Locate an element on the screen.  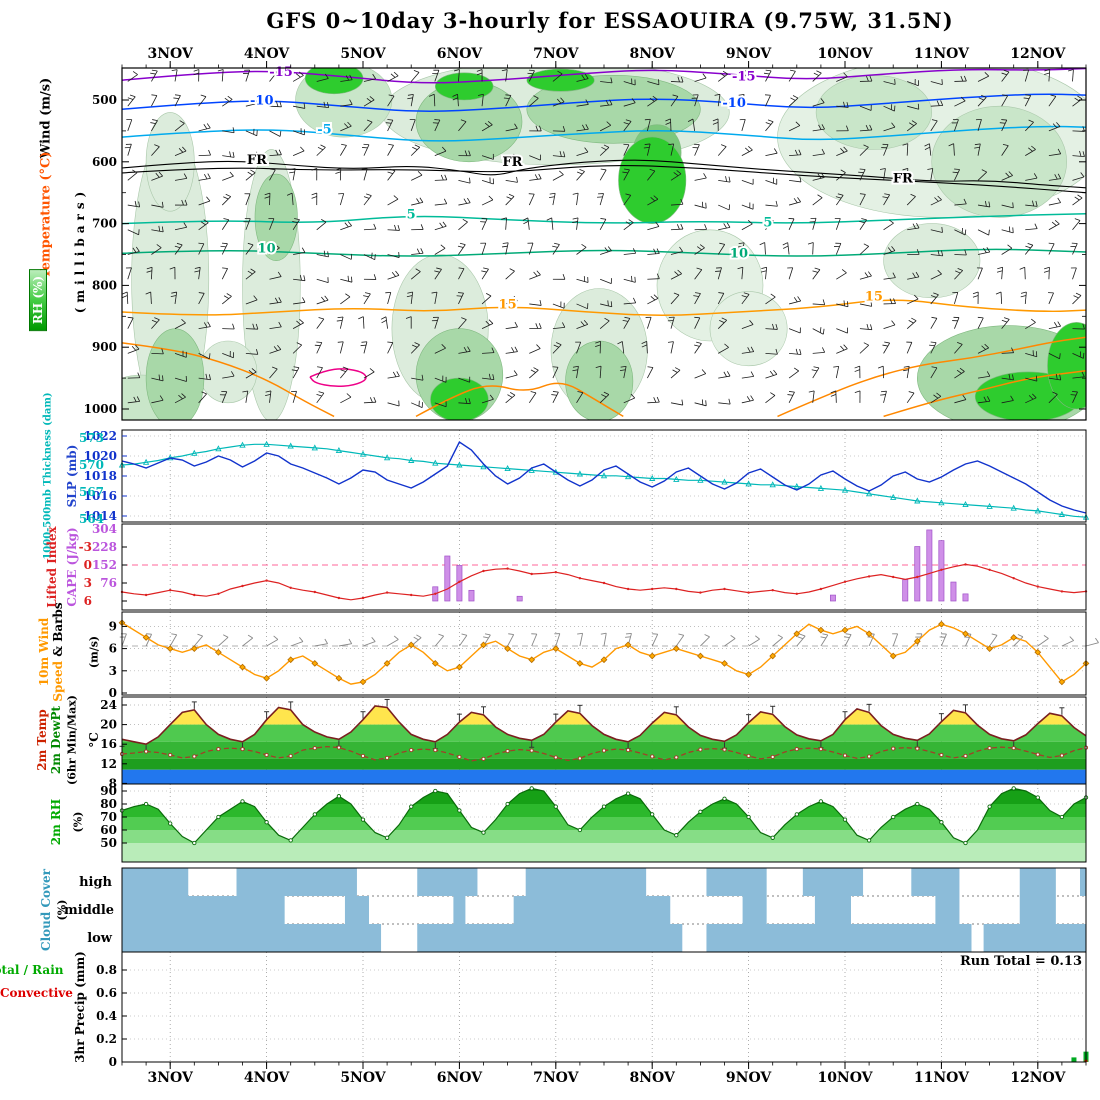
svg-text: -3 is located at coordinates (85, 547).